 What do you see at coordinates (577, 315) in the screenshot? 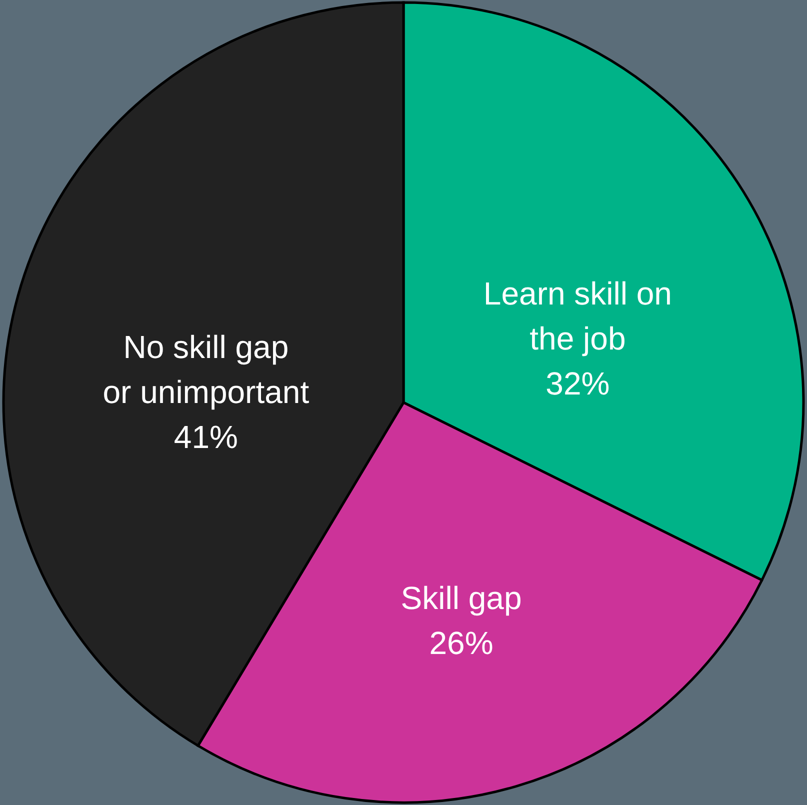
I see `slice-label: Learn skill on the job` at bounding box center [577, 315].